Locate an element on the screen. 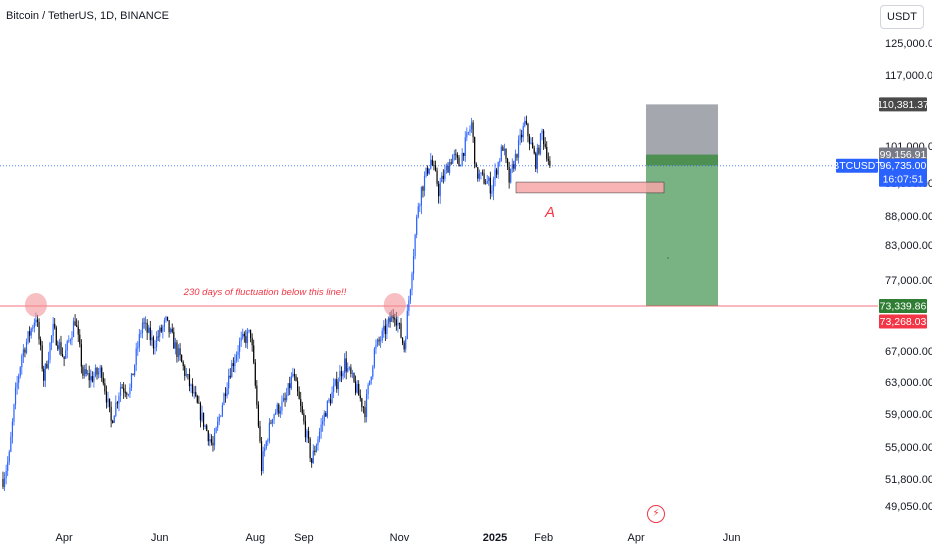 The image size is (932, 550). stop-loss-zone is located at coordinates (682, 129).